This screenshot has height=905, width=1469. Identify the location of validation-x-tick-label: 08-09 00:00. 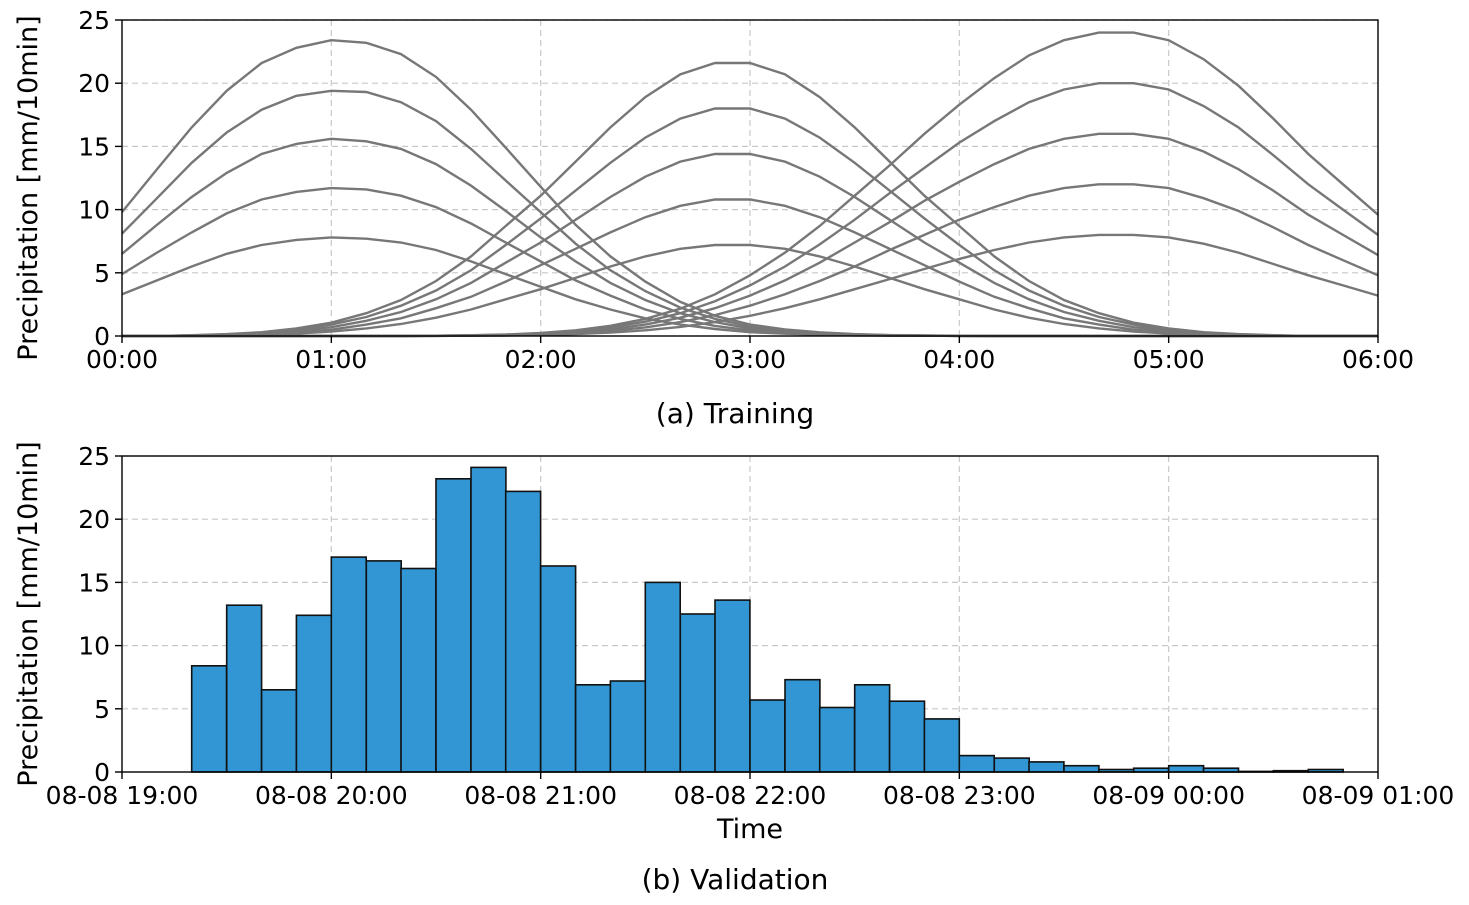
(1168, 795).